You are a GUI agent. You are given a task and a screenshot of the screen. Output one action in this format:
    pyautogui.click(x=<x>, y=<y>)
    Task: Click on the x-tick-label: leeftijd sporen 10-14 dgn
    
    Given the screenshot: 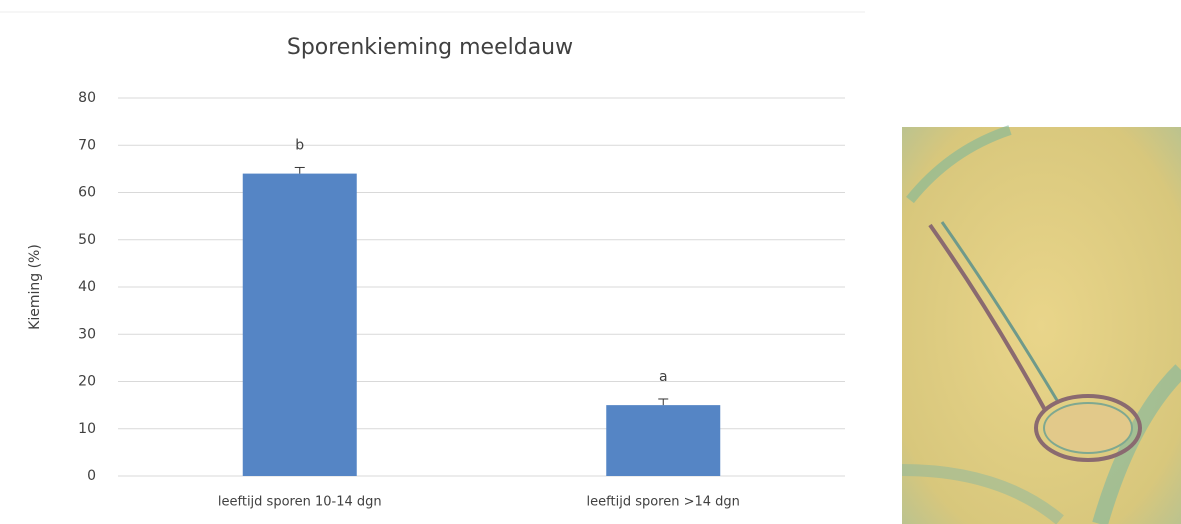 What is the action you would take?
    pyautogui.click(x=300, y=502)
    